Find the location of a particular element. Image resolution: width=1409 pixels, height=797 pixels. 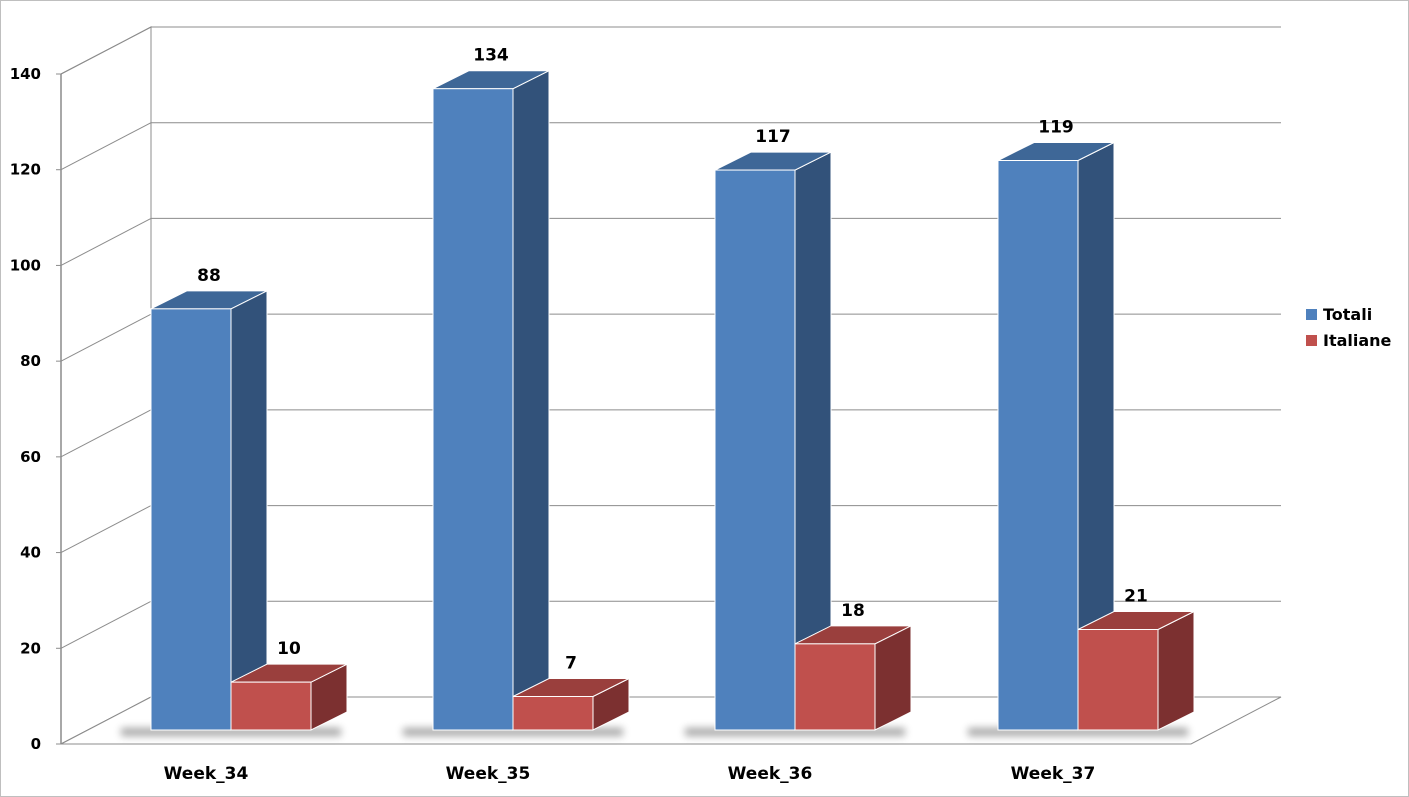

side-wall is located at coordinates (106, 385).